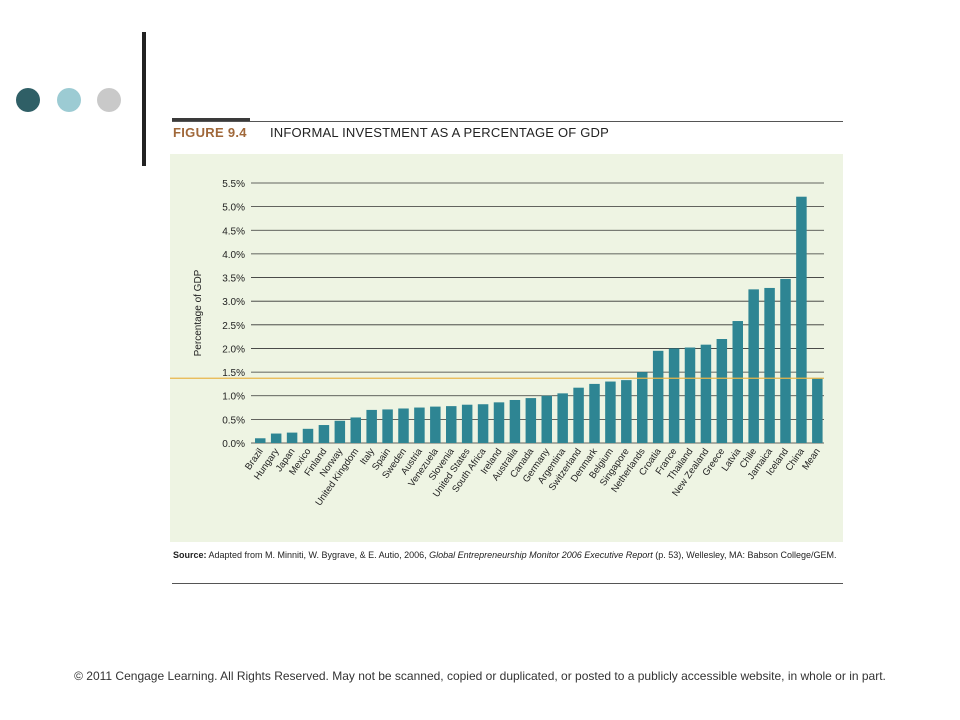 The height and width of the screenshot is (720, 960). What do you see at coordinates (233, 444) in the screenshot?
I see `y-tick-label: 0.0%` at bounding box center [233, 444].